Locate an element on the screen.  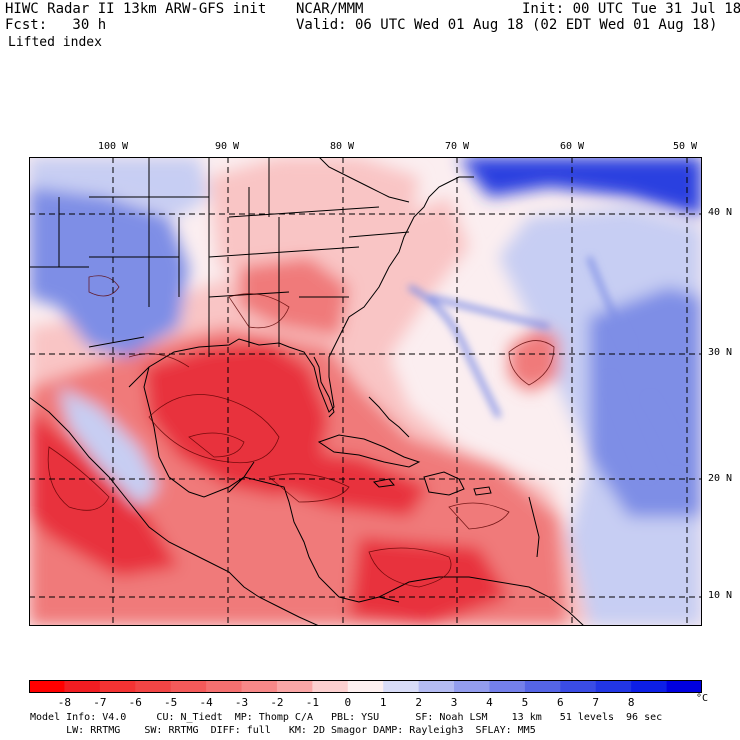
colorbar-tick-label: 7 is located at coordinates (596, 702).